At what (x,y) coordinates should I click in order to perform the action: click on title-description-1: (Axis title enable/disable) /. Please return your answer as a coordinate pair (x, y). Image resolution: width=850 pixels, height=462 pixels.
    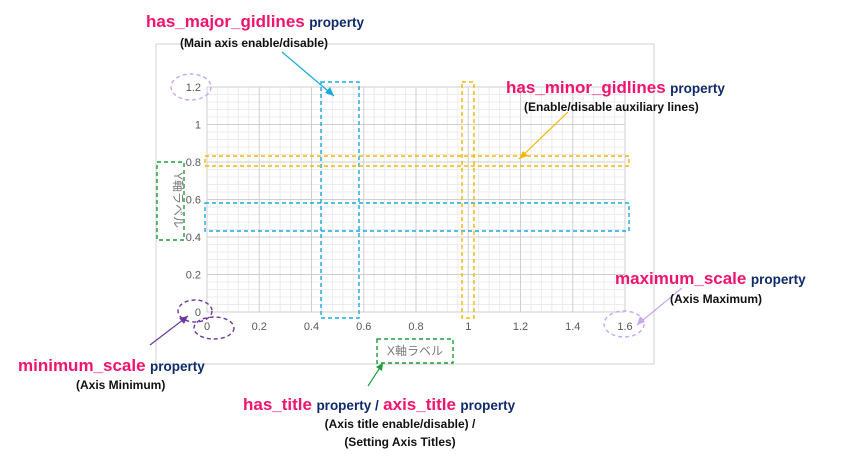
    Looking at the image, I should click on (400, 424).